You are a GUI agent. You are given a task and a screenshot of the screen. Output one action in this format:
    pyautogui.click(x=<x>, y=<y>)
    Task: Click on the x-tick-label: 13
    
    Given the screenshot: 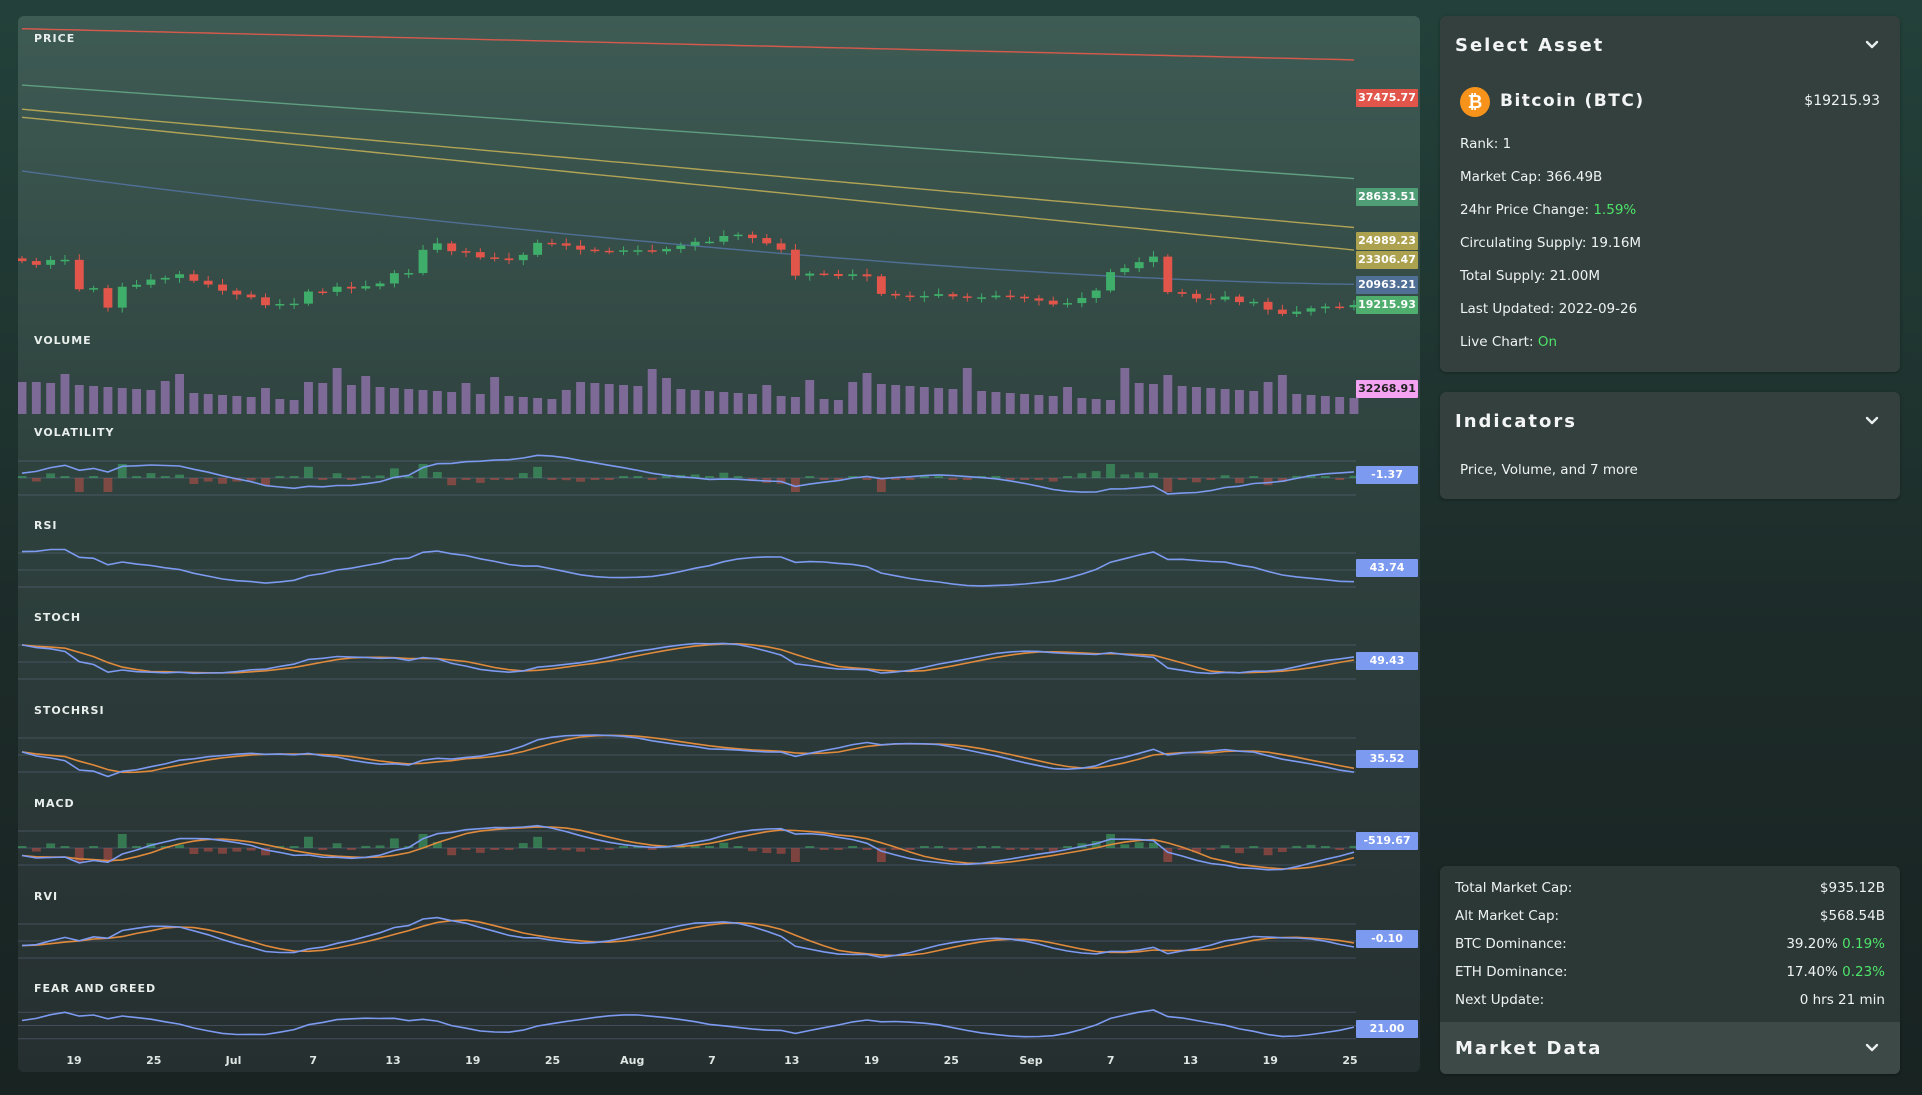 What is the action you would take?
    pyautogui.click(x=1190, y=1060)
    